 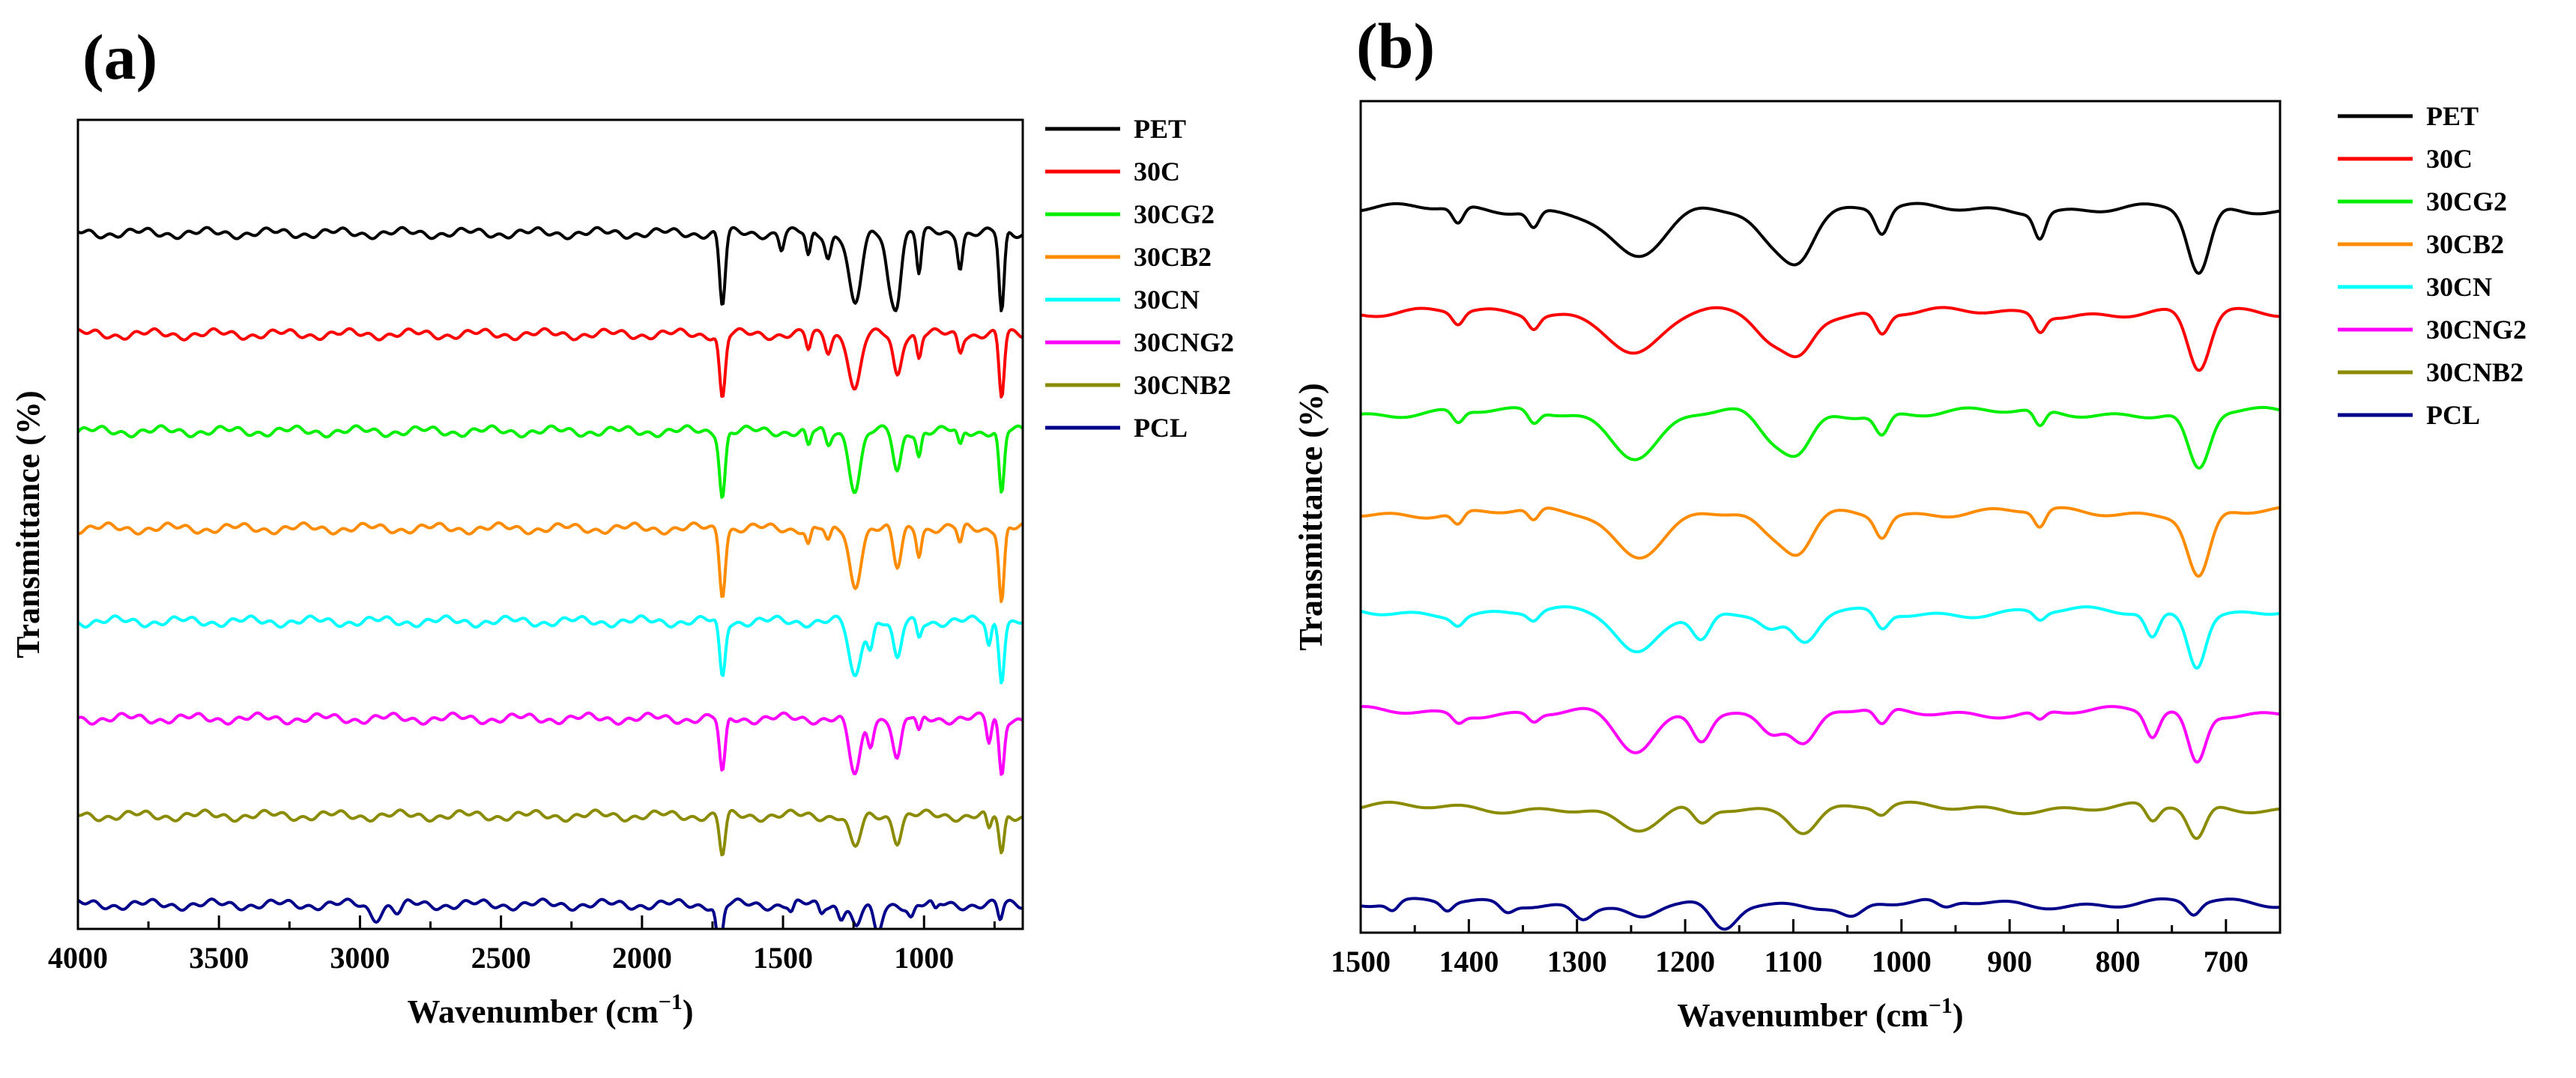 What do you see at coordinates (219, 958) in the screenshot?
I see `x-tick-label: 3500` at bounding box center [219, 958].